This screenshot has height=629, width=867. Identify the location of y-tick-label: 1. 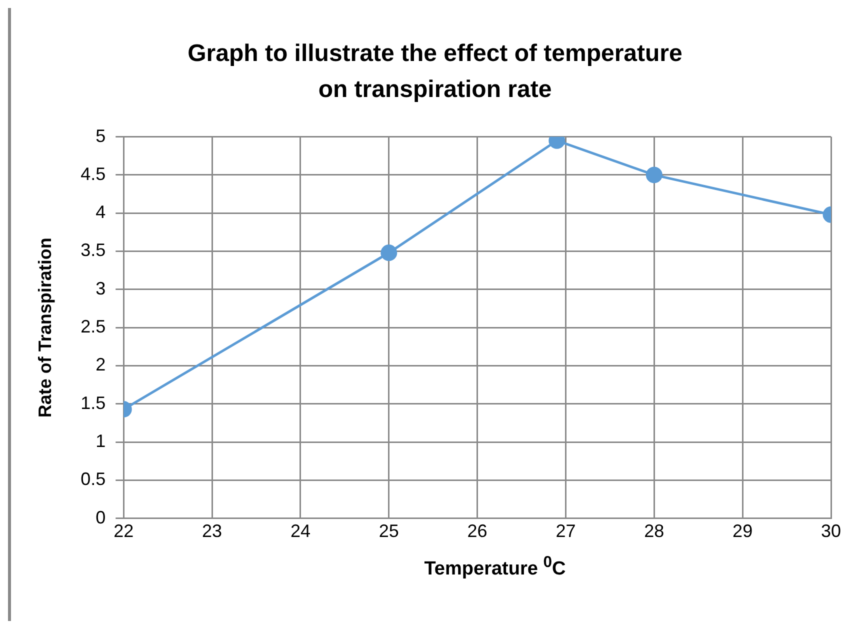
(101, 441).